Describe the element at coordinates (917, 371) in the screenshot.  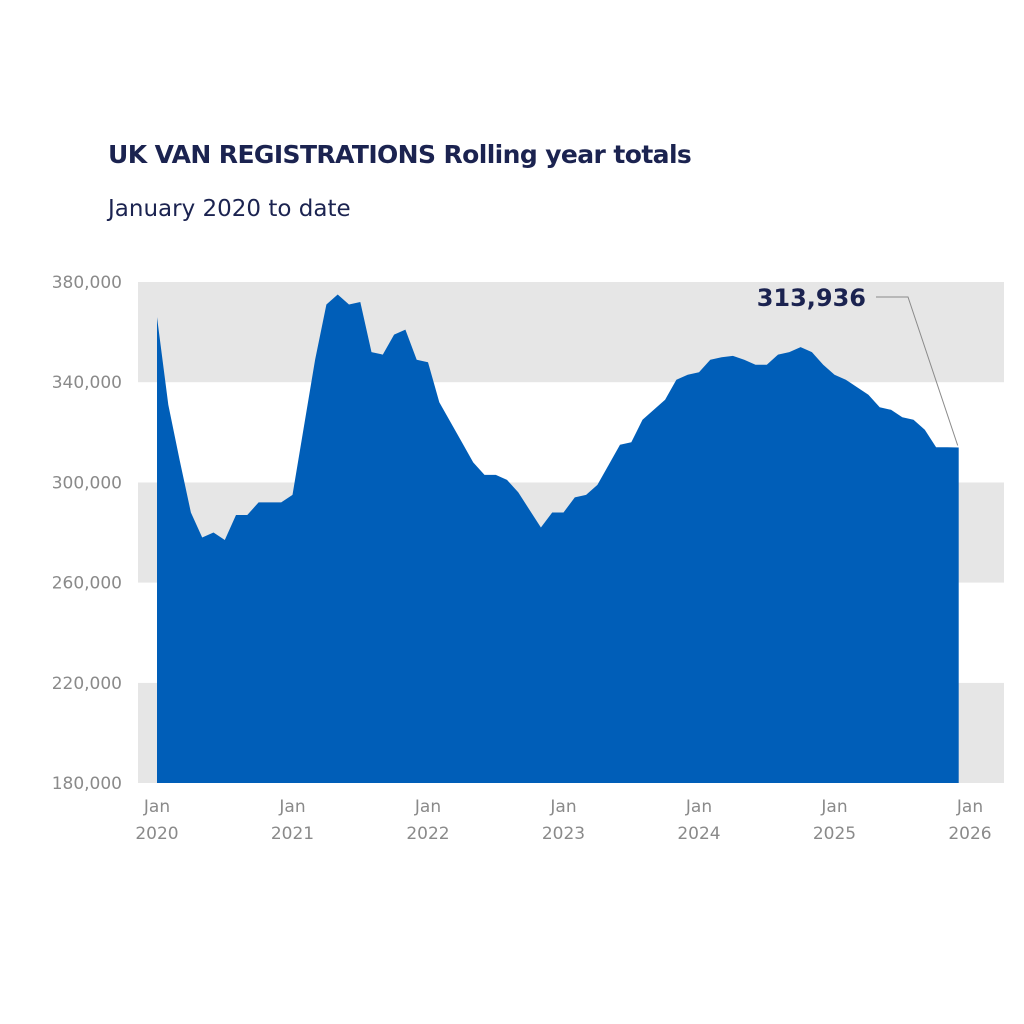
I see `callout-leader-line` at that location.